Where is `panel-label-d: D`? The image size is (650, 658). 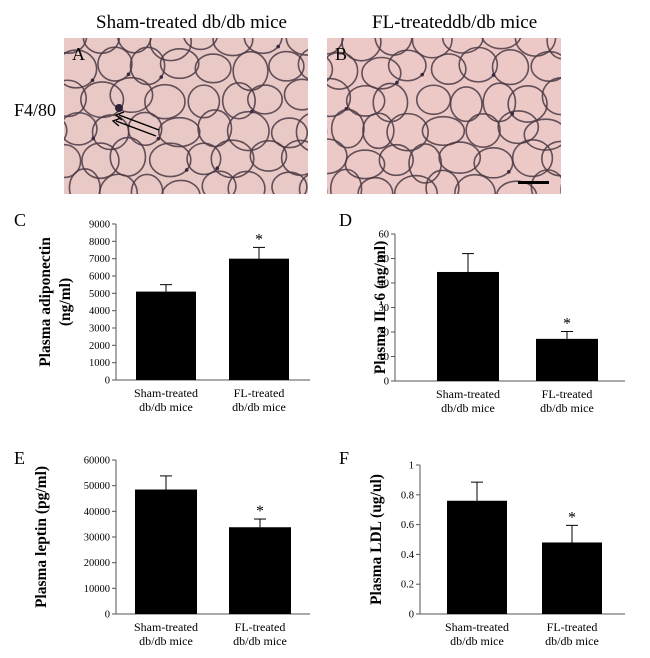 panel-label-d: D is located at coordinates (345, 220).